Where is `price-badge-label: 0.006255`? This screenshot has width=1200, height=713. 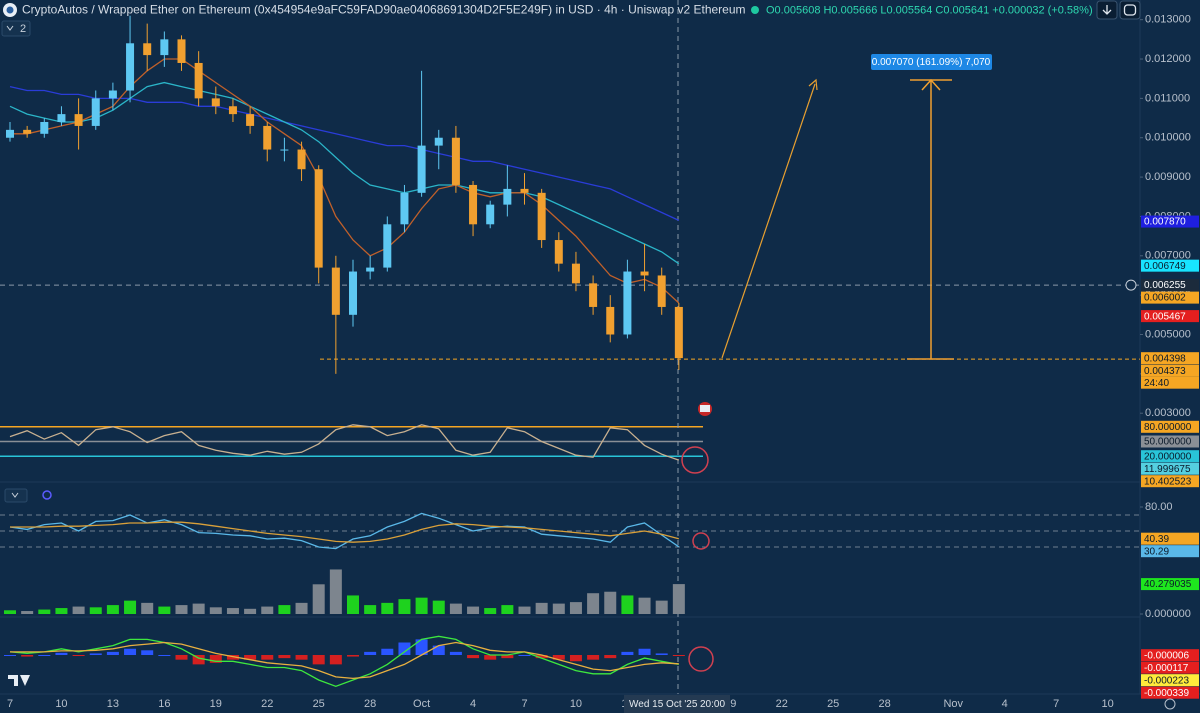
price-badge-label: 0.006255 is located at coordinates (1165, 285).